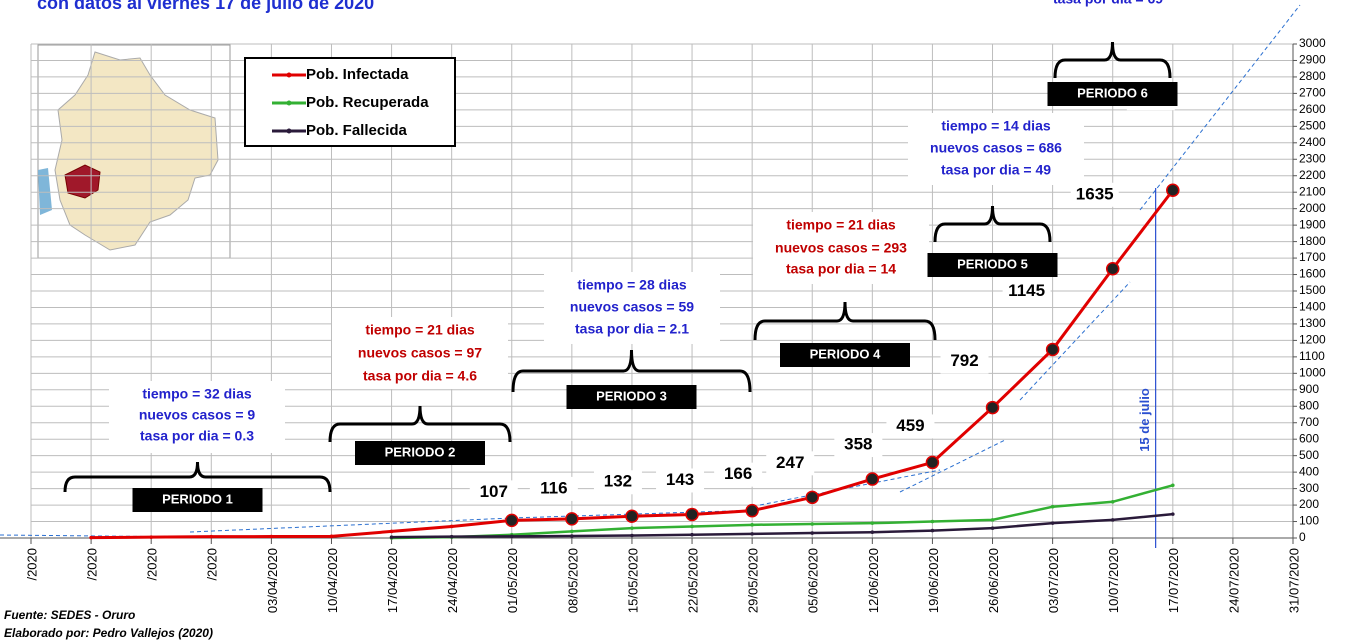 This screenshot has width=1362, height=643. Describe the element at coordinates (1312, 60) in the screenshot. I see `y-tick-label: 2900` at that location.